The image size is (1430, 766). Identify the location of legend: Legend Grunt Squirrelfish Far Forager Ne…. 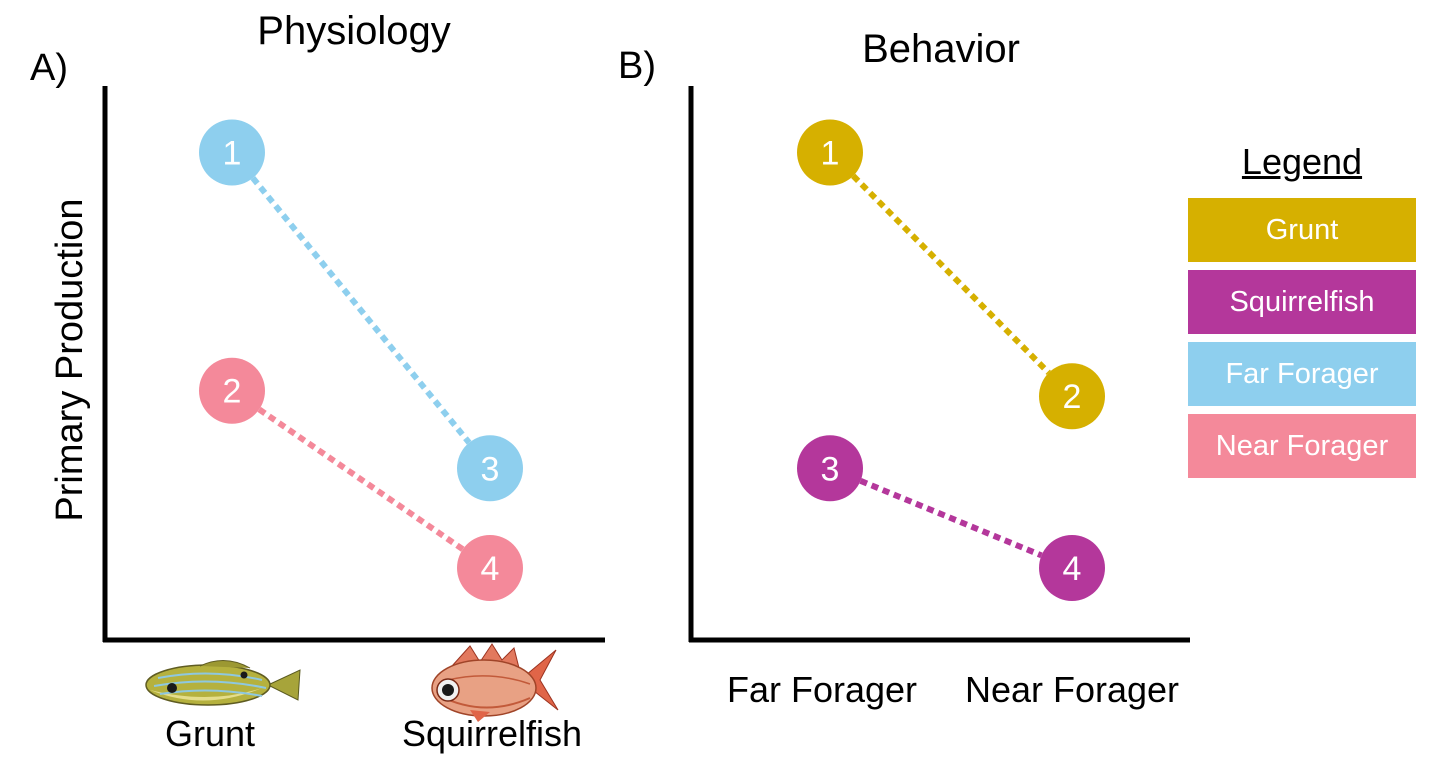
(1302, 313).